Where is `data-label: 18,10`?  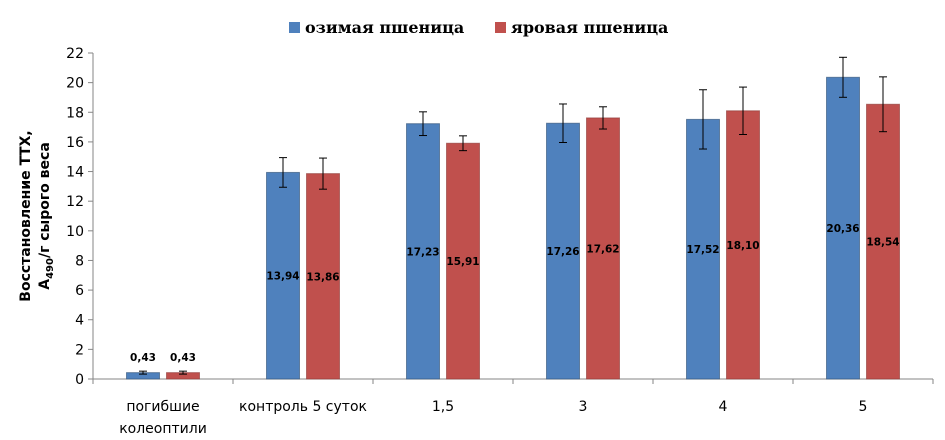 data-label: 18,10 is located at coordinates (742, 246).